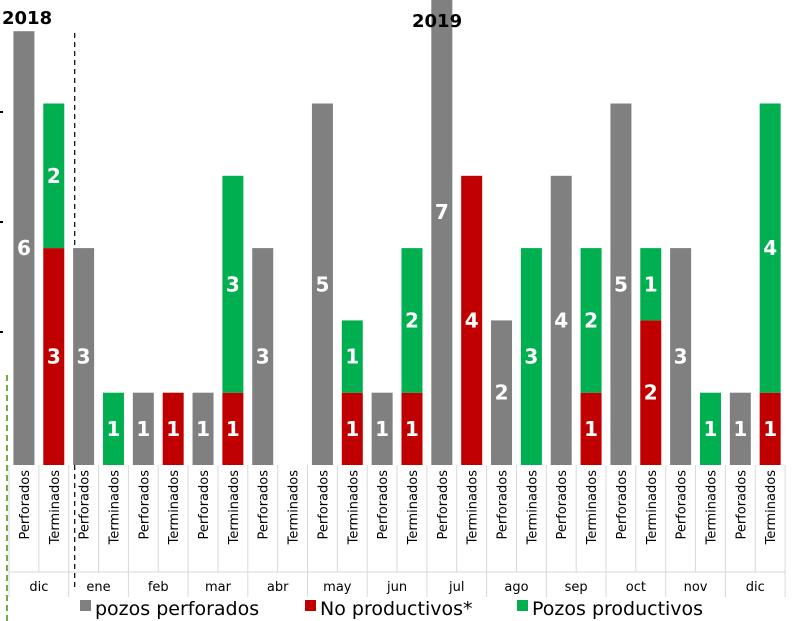 The width and height of the screenshot is (795, 621). What do you see at coordinates (158, 587) in the screenshot?
I see `month-label: feb` at bounding box center [158, 587].